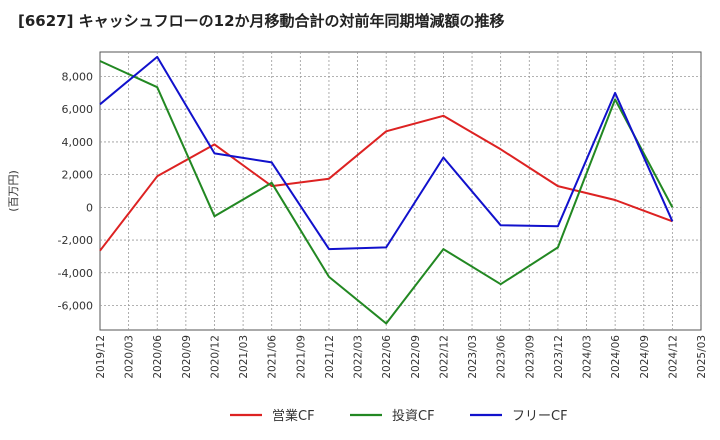  What do you see at coordinates (416, 357) in the screenshot?
I see `x-tick-label: 2022/09` at bounding box center [416, 357].